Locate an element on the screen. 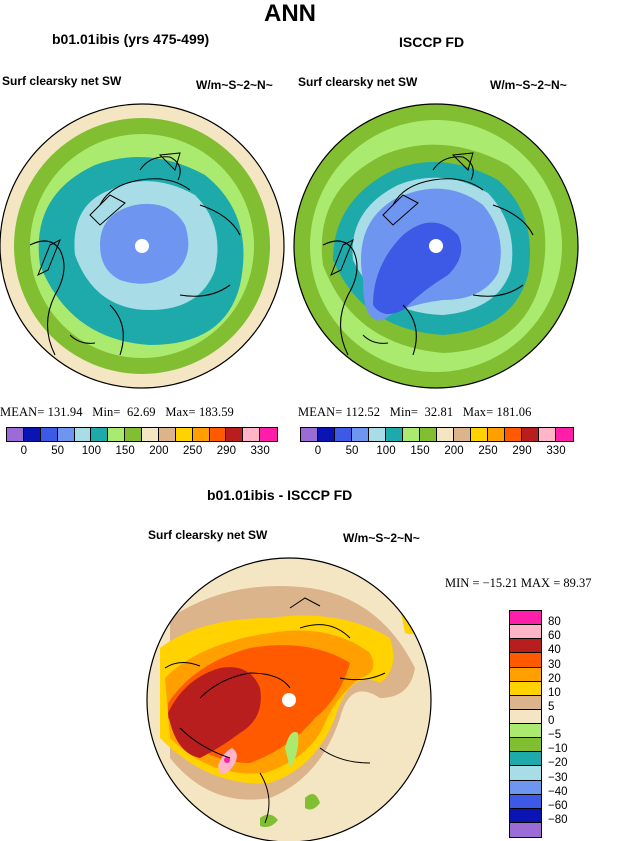  right-panel-units: W/m~S~2~N~ is located at coordinates (528, 85).